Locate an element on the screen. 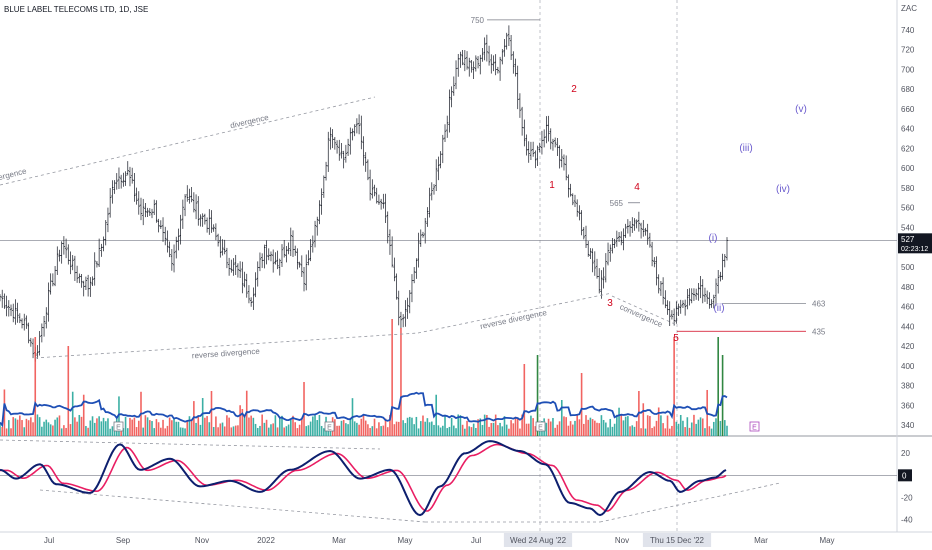 The image size is (932, 550). crosshair-date-label: Thu 15 Dec '22 is located at coordinates (677, 540).